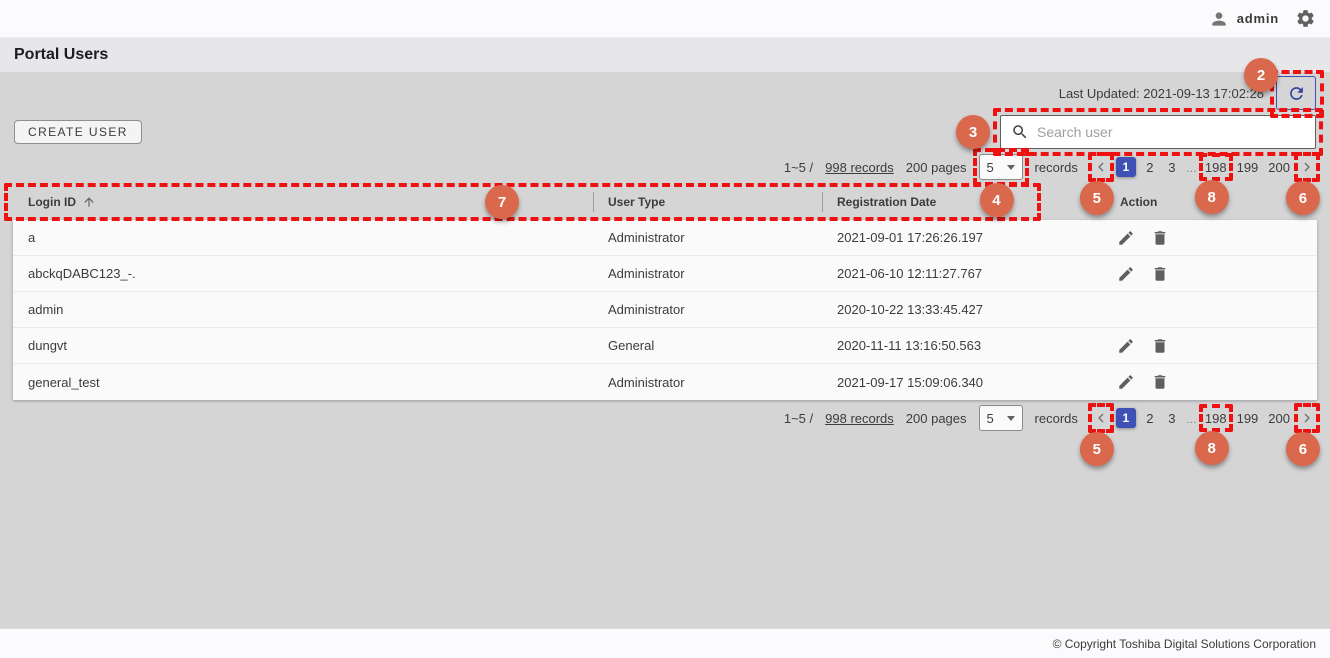  What do you see at coordinates (89, 202) in the screenshot?
I see `sort-ascending-icon` at bounding box center [89, 202].